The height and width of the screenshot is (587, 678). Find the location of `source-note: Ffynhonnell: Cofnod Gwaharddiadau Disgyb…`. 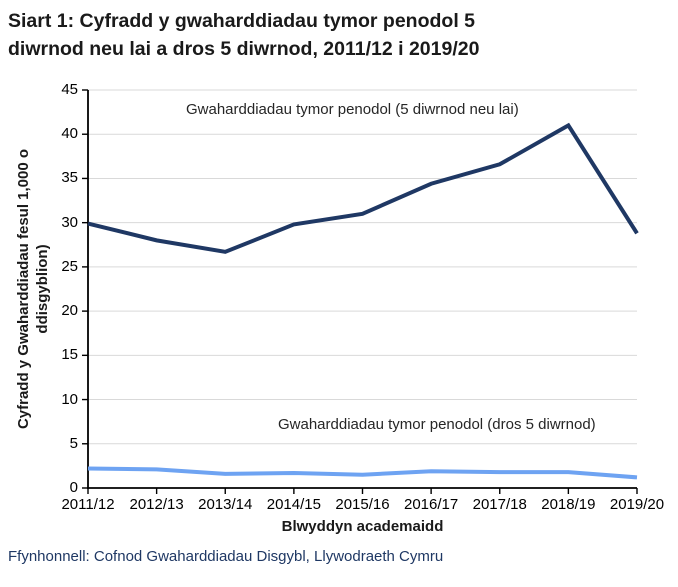

source-note: Ffynhonnell: Cofnod Gwaharddiadau Disgyb… is located at coordinates (226, 556).